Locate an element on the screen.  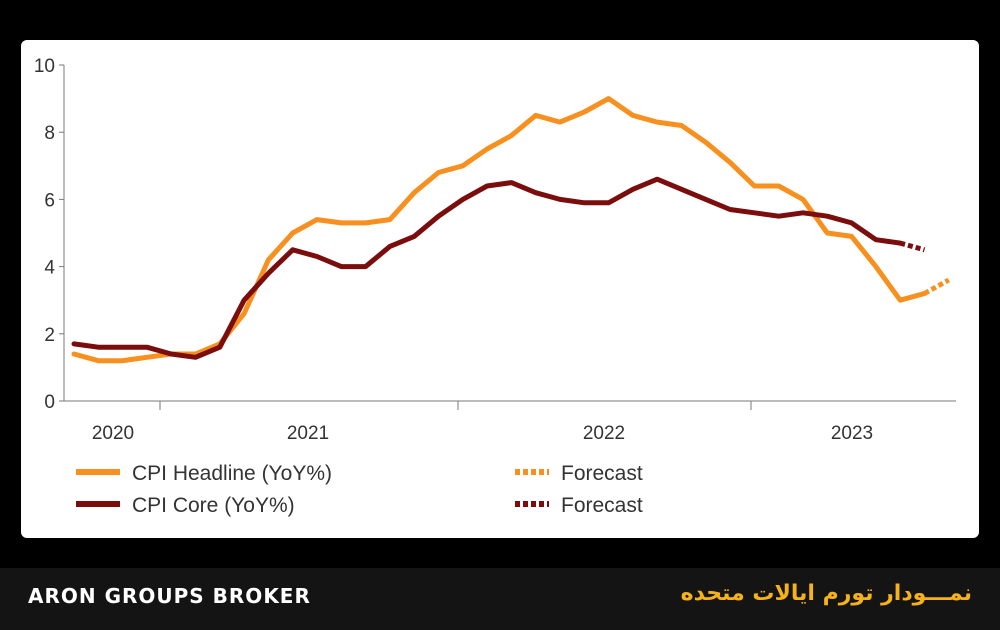
y-tick-label: 8 is located at coordinates (49, 133).